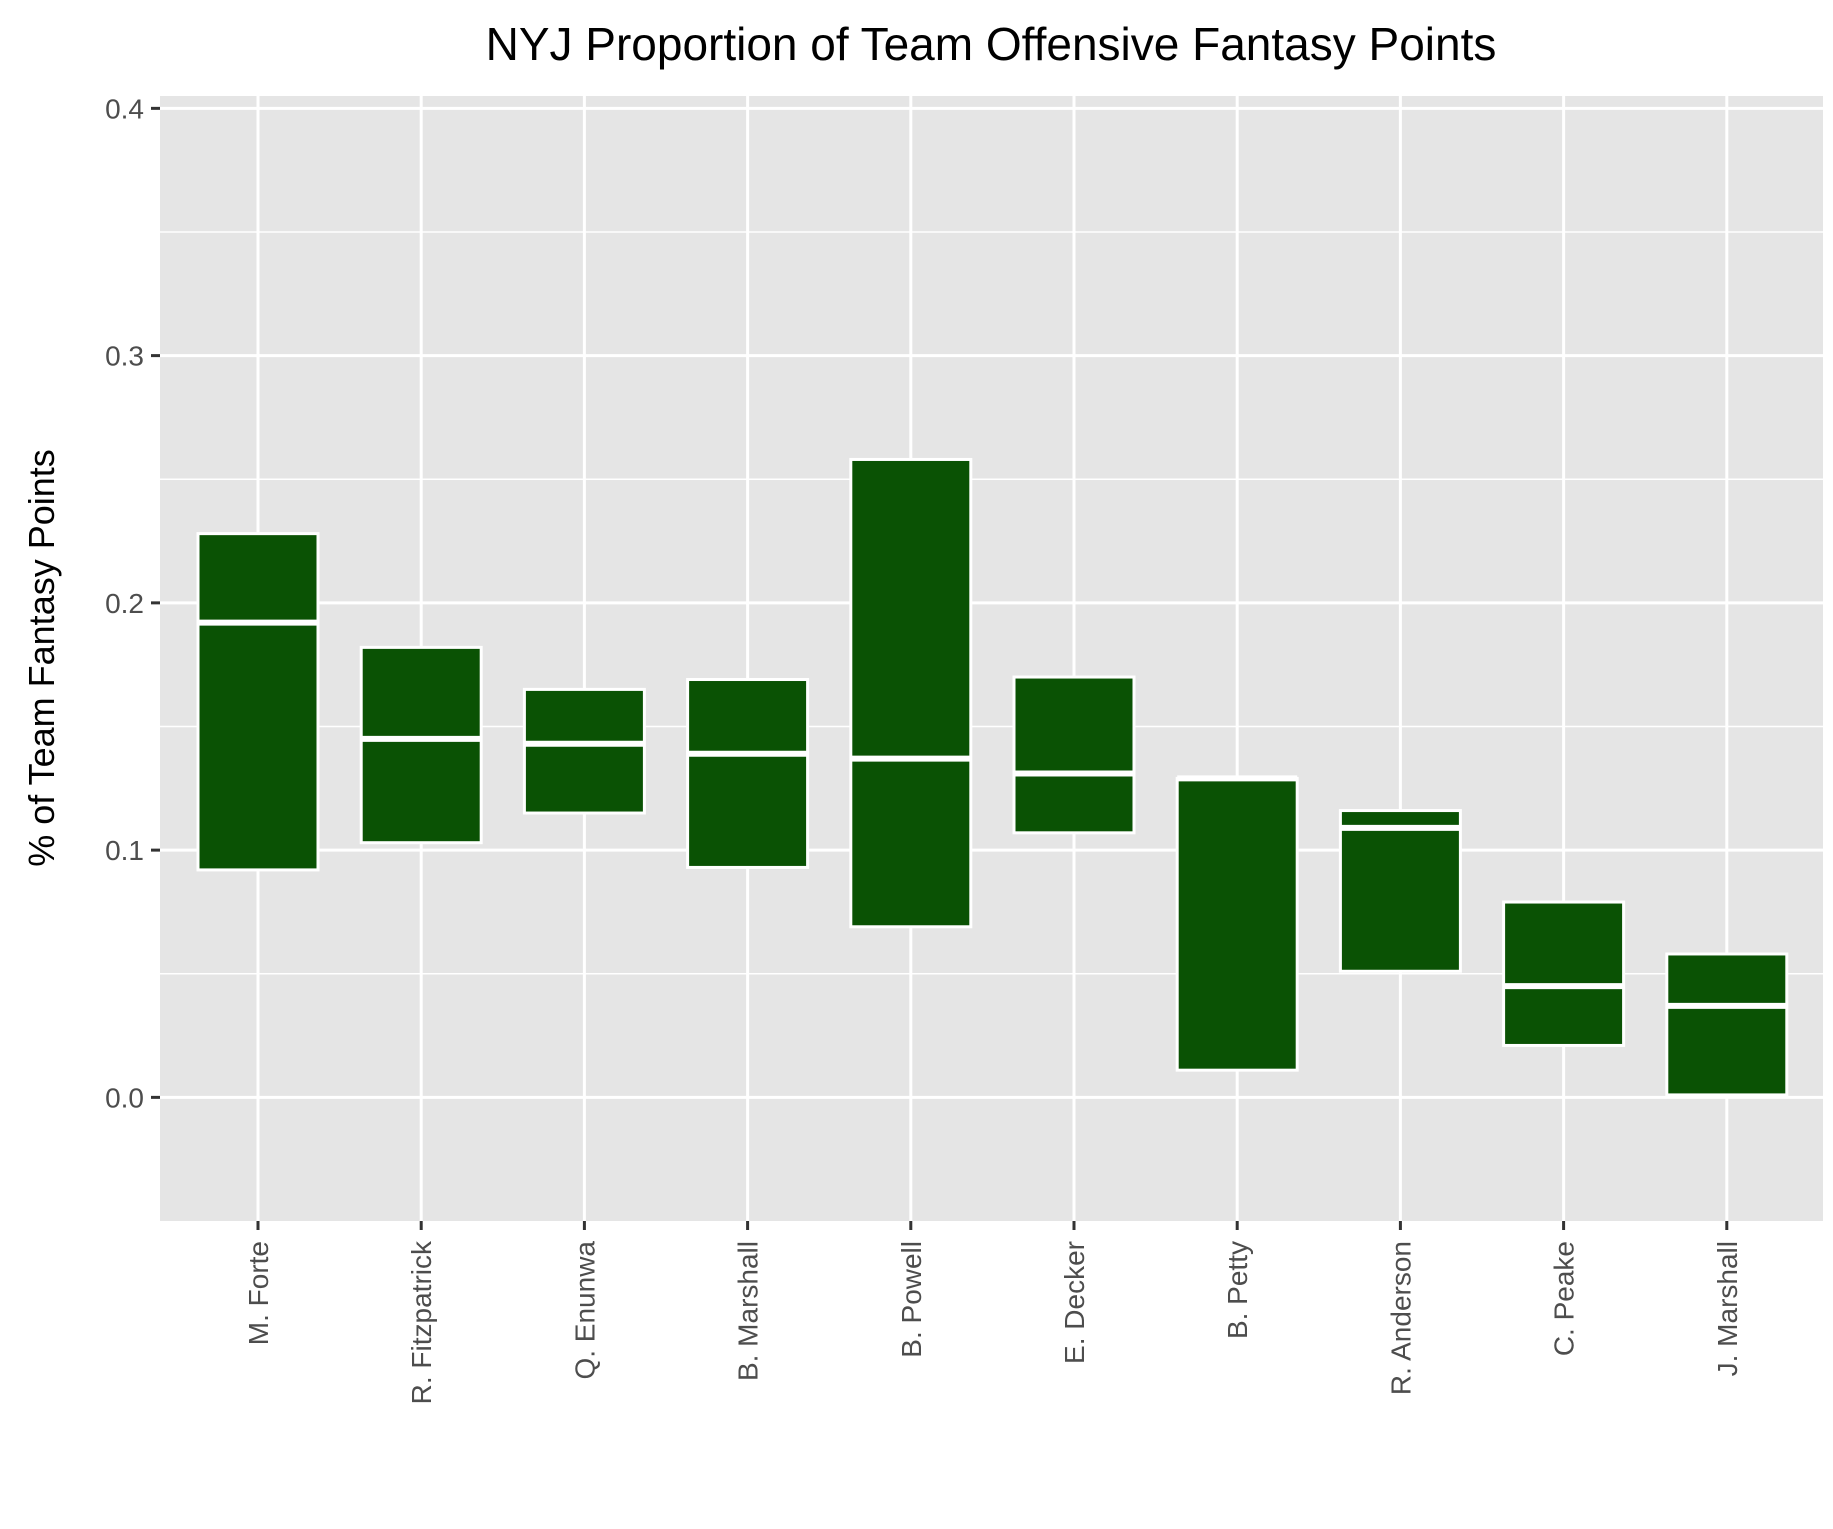 The image size is (1833, 1529). What do you see at coordinates (584, 1310) in the screenshot?
I see `x-tick-label: Q. Enunwa` at bounding box center [584, 1310].